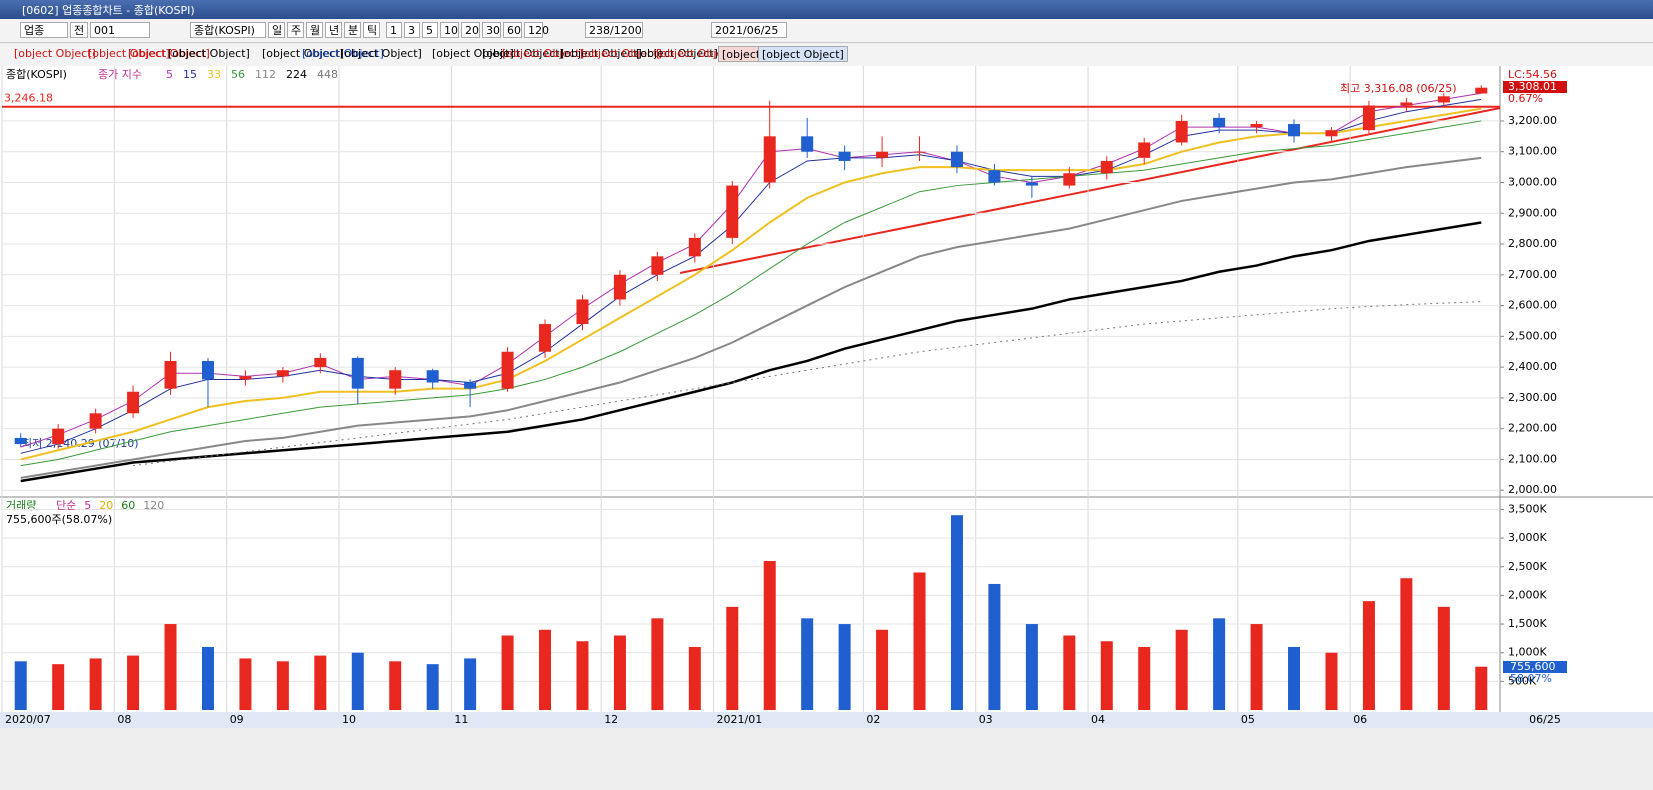 The image size is (1653, 790). I want to click on code-input: 001, so click(120, 30).